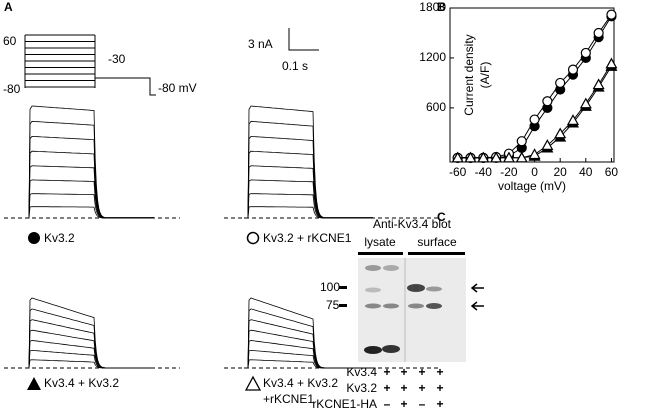 This screenshot has width=655, height=411. I want to click on y-tick-label: 1200, so click(432, 57).